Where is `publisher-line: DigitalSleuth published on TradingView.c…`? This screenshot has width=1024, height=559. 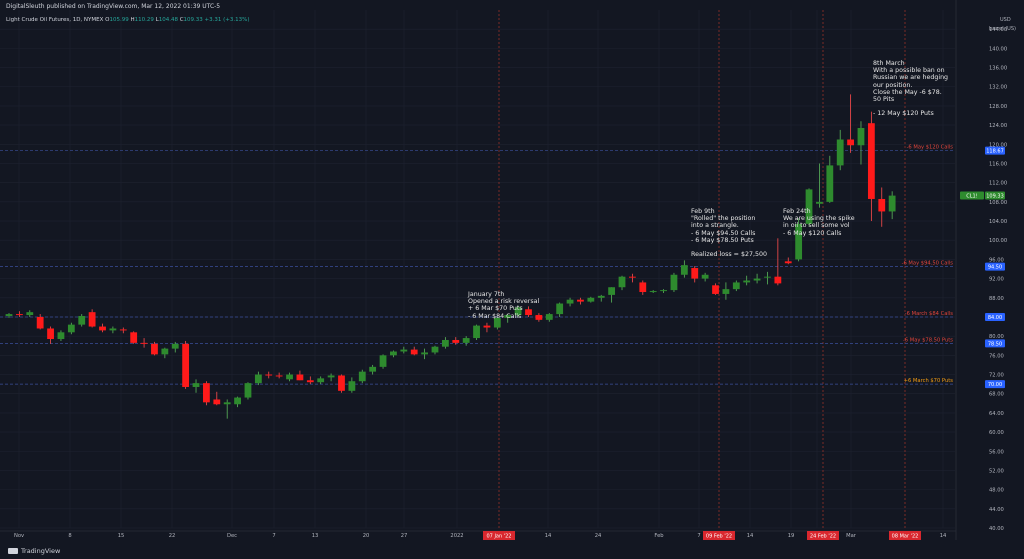
publisher-line: DigitalSleuth published on TradingView.c… is located at coordinates (113, 6).